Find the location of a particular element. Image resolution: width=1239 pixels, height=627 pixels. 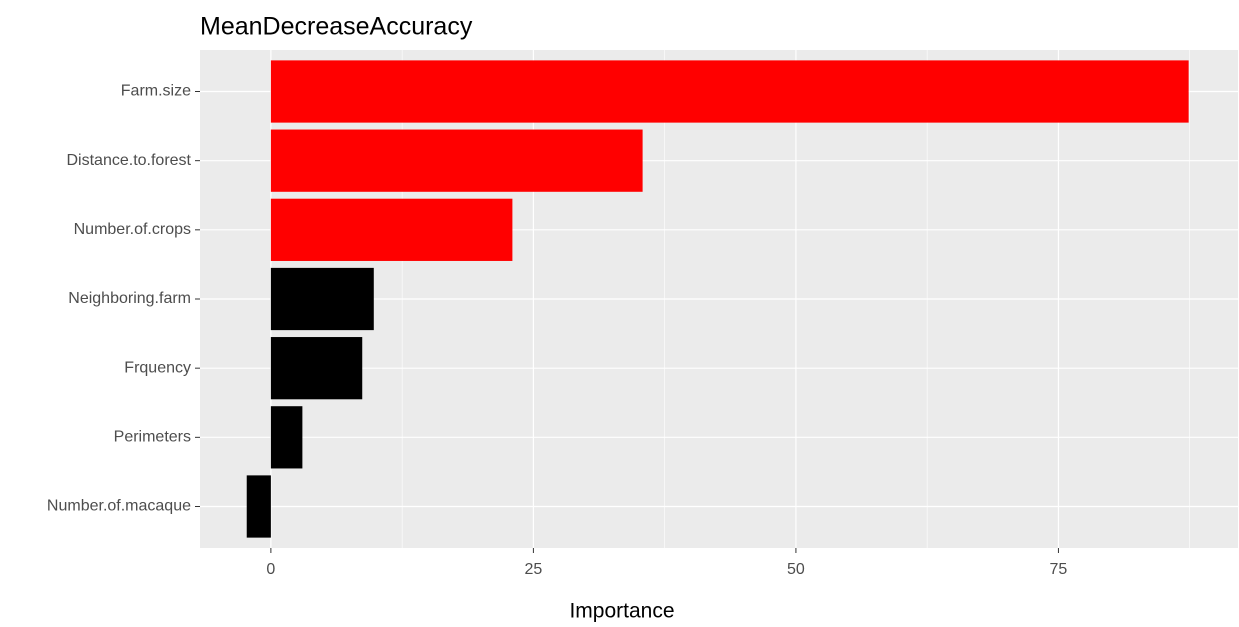

y-tick-label: Frquency is located at coordinates (157, 367).